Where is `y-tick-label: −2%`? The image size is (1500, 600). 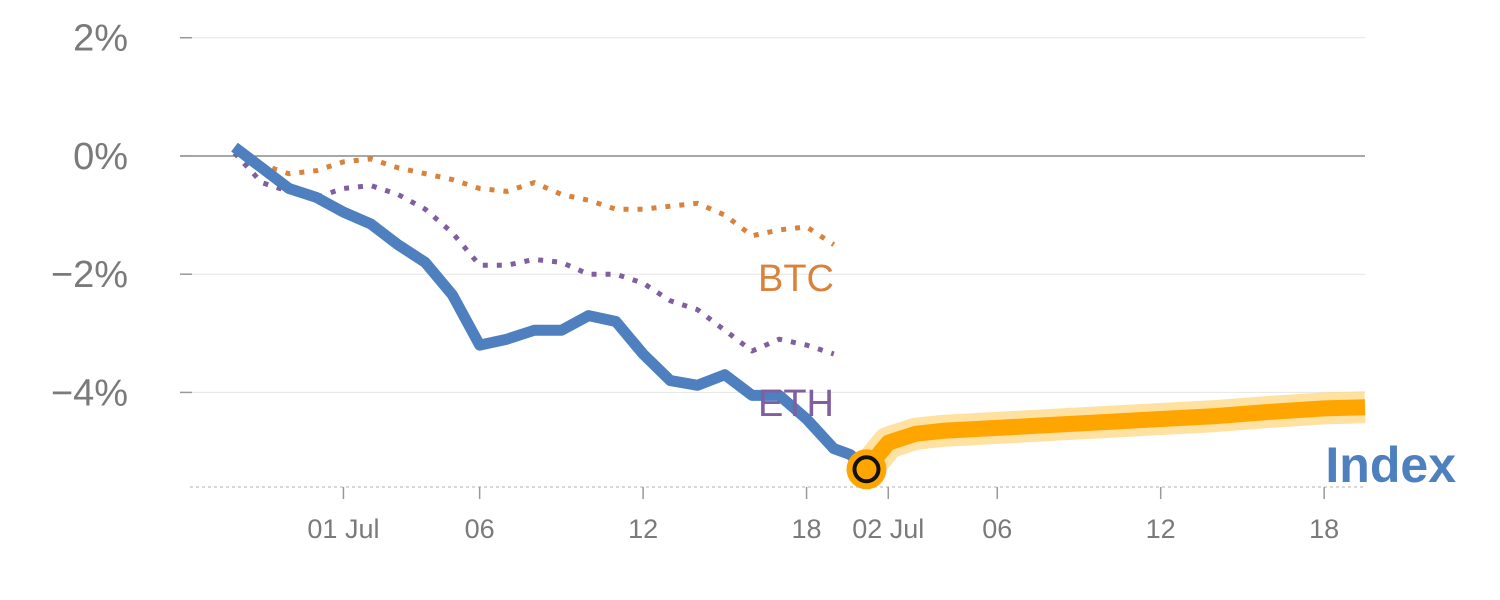
y-tick-label: −2% is located at coordinates (89, 275).